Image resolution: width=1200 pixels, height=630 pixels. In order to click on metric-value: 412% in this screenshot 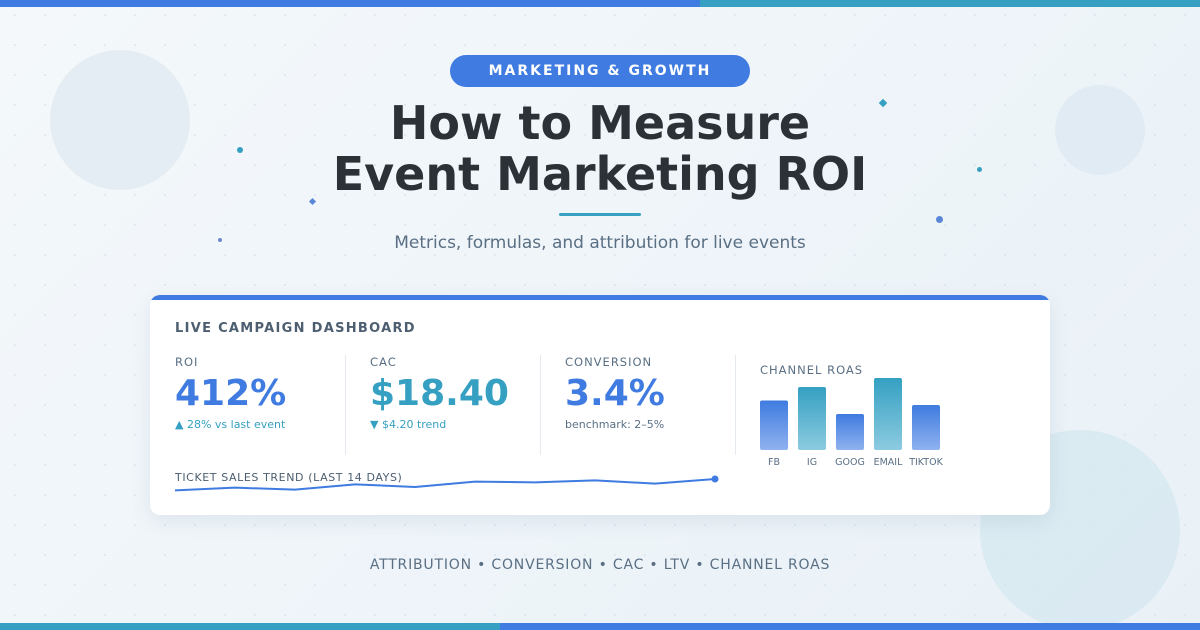, I will do `click(231, 393)`.